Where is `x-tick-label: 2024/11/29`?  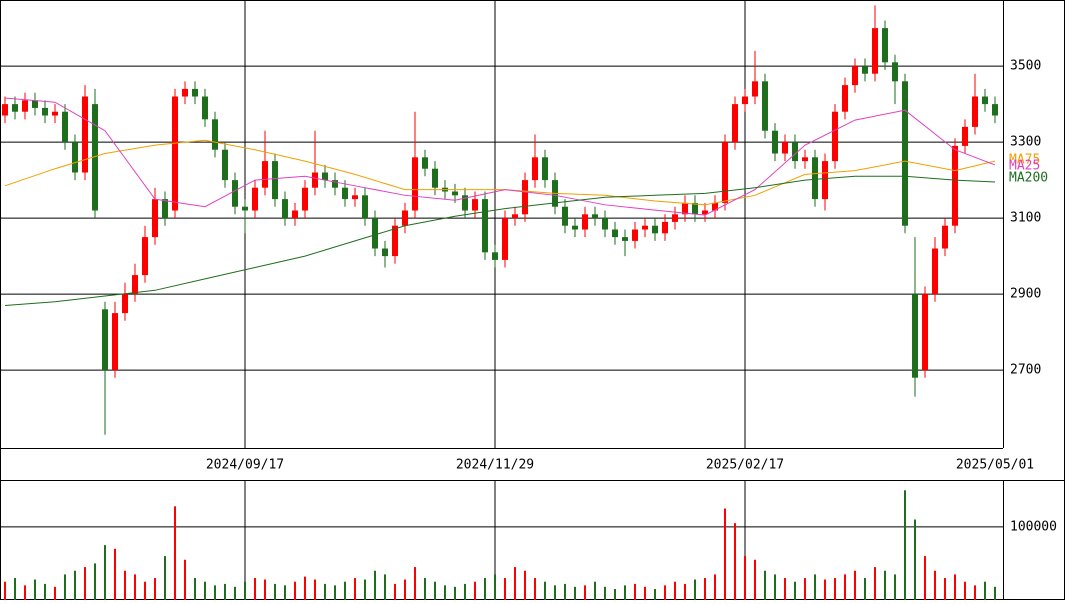
x-tick-label: 2024/11/29 is located at coordinates (495, 465).